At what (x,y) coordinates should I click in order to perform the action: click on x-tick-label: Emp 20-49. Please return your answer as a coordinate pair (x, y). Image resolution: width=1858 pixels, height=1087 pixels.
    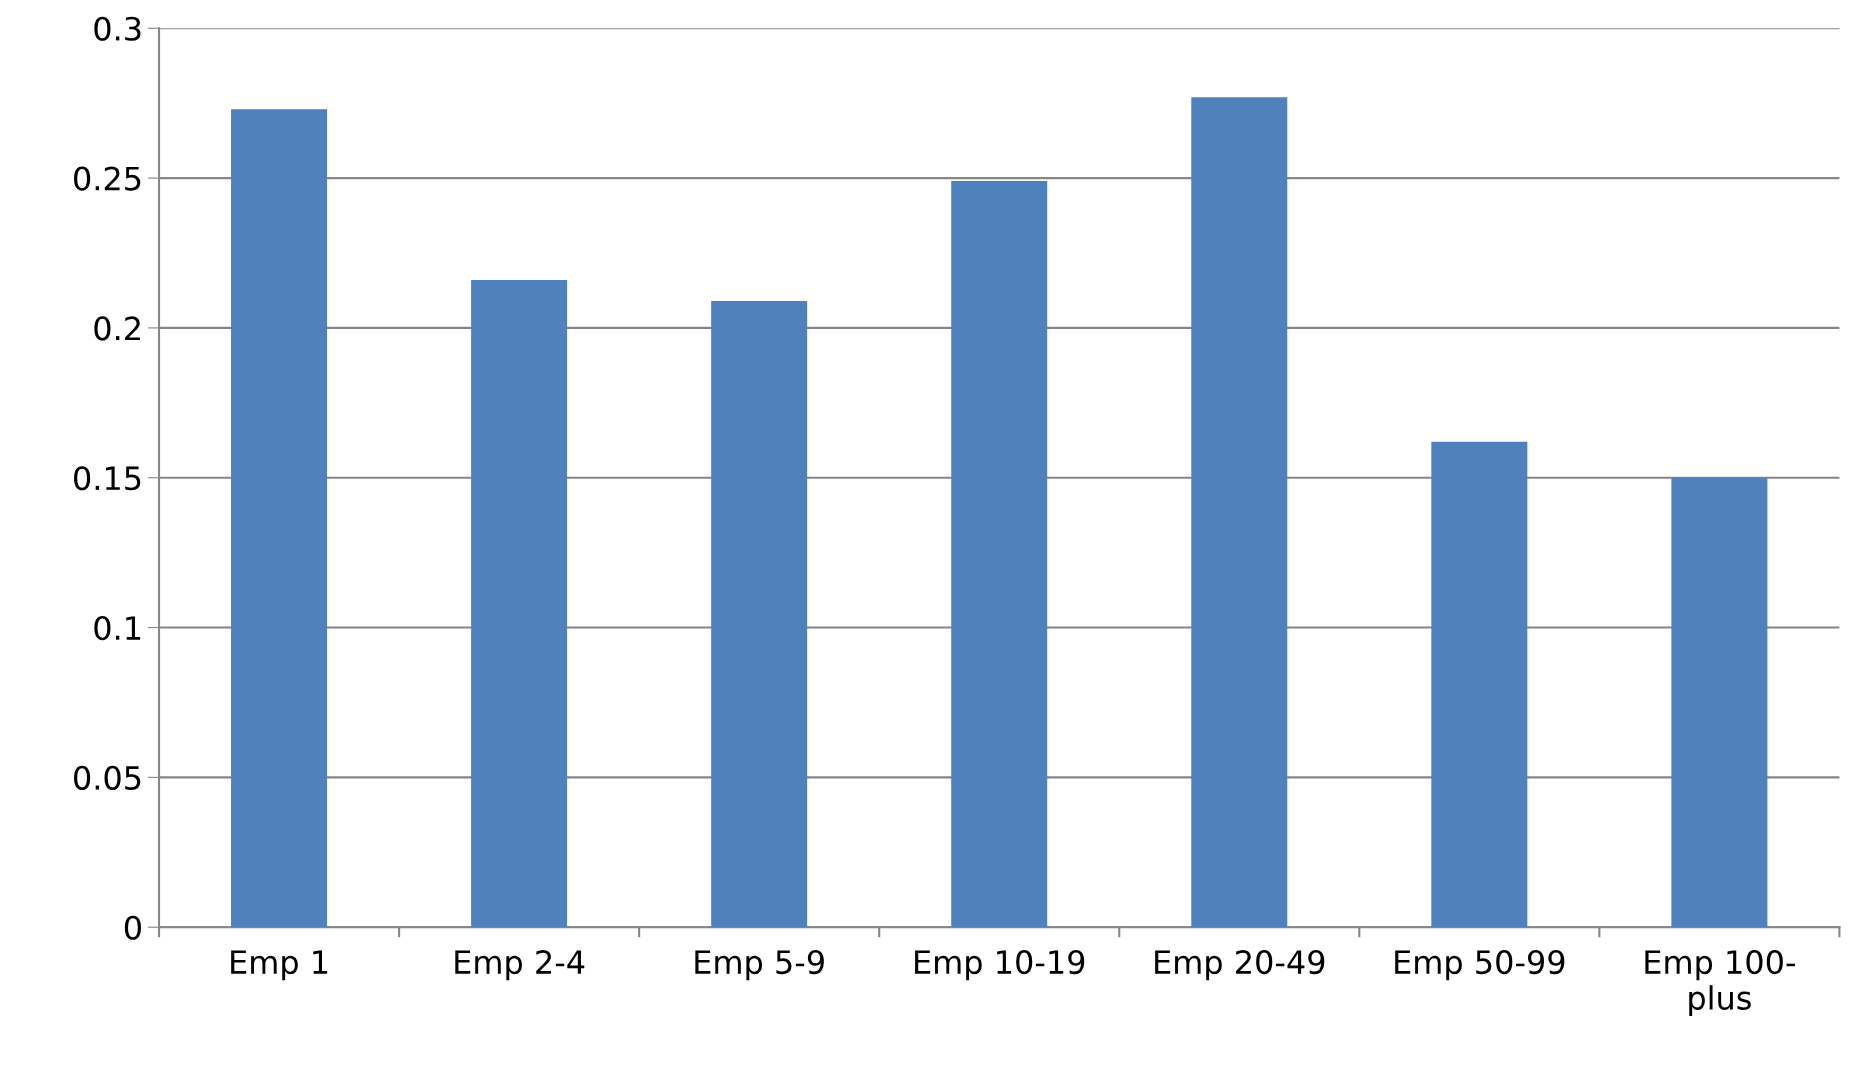
    Looking at the image, I should click on (1240, 965).